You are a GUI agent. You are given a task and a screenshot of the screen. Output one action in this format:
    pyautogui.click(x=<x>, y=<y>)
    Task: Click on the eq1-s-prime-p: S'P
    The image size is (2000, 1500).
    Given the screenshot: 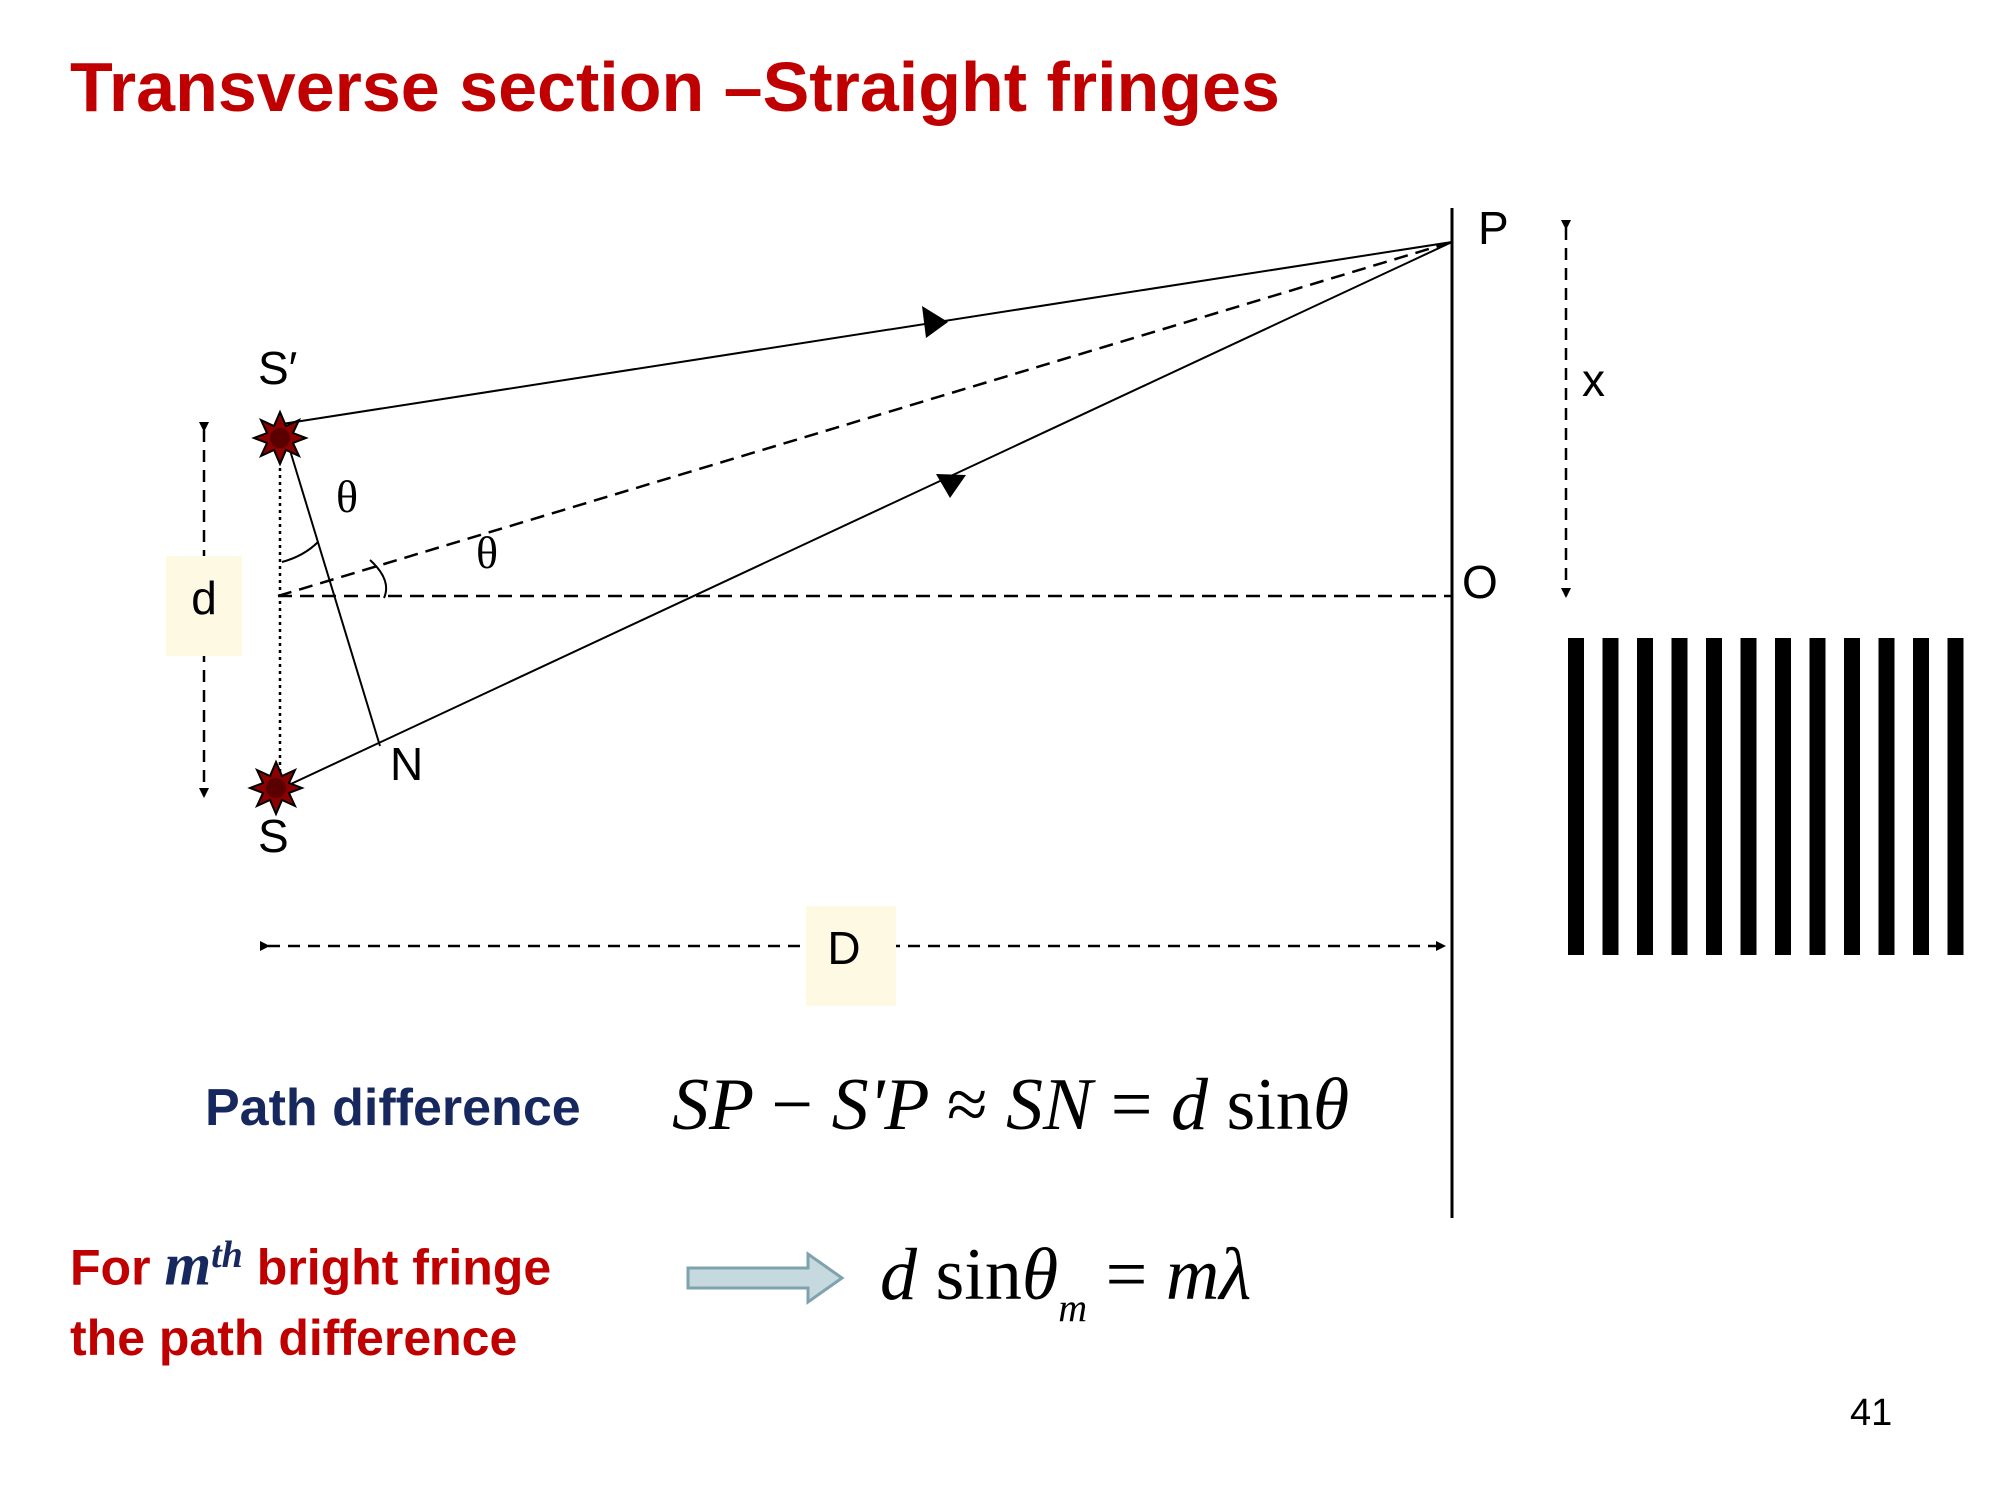 What is the action you would take?
    pyautogui.click(x=880, y=1105)
    